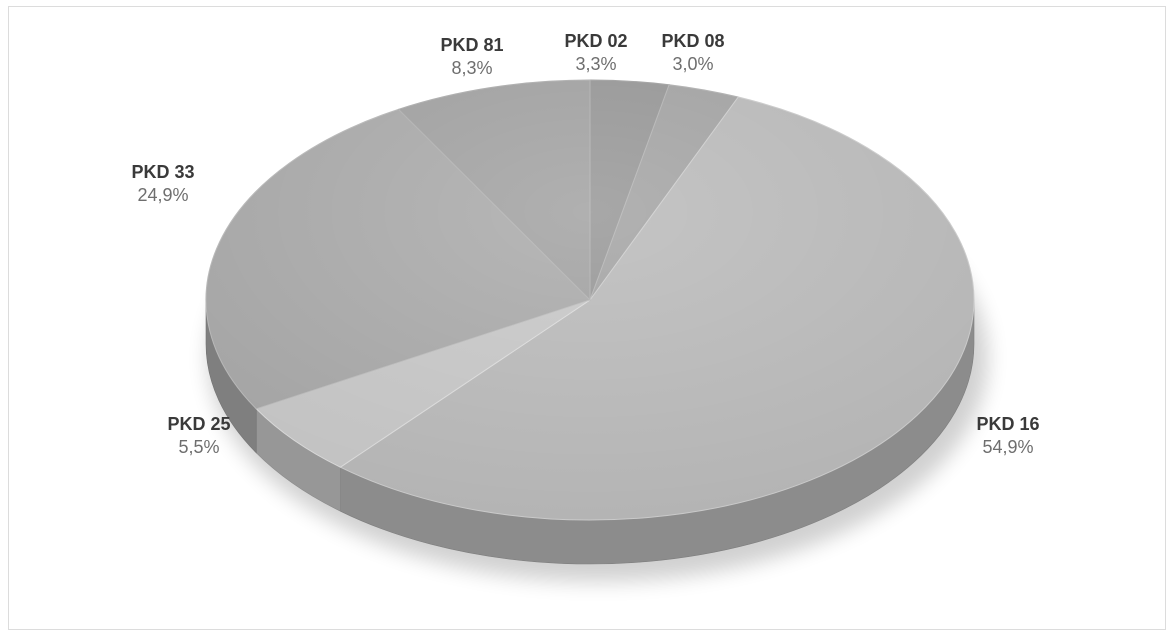 This screenshot has height=636, width=1173. What do you see at coordinates (693, 41) in the screenshot?
I see `label-pkd-08-name: PKD 08` at bounding box center [693, 41].